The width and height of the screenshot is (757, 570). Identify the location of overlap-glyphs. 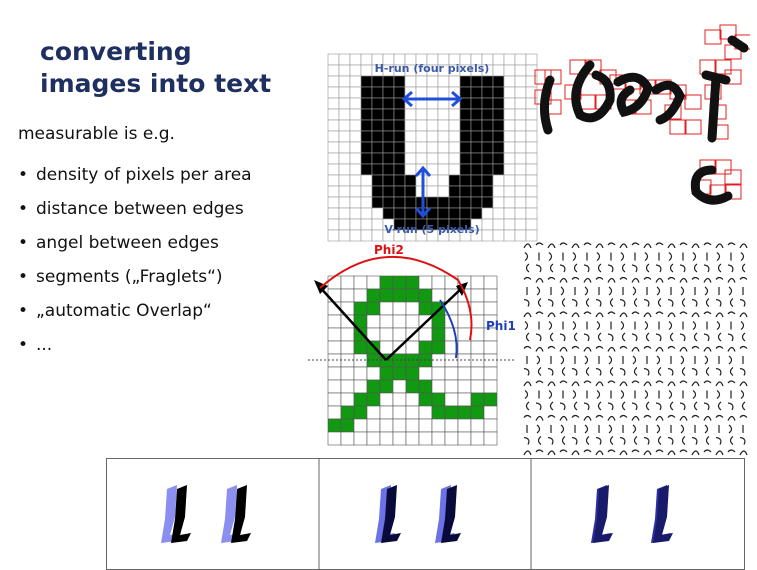
(417, 514).